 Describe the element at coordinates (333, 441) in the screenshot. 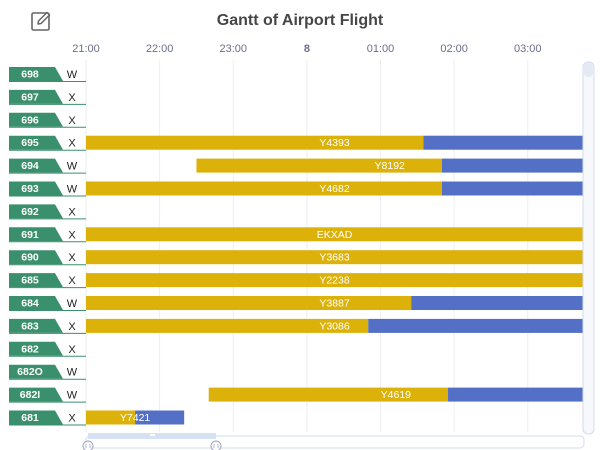

I see `horizontal-scrollbar` at that location.